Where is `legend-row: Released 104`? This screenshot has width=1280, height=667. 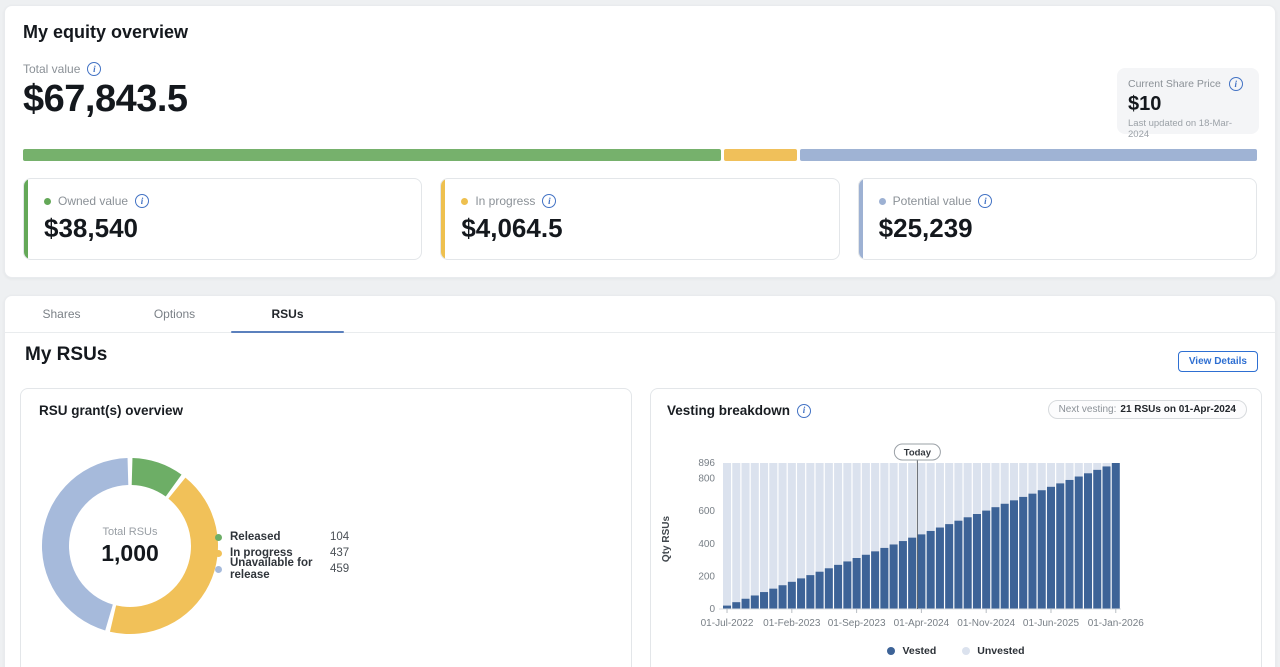
legend-row: Released 104 is located at coordinates (282, 537).